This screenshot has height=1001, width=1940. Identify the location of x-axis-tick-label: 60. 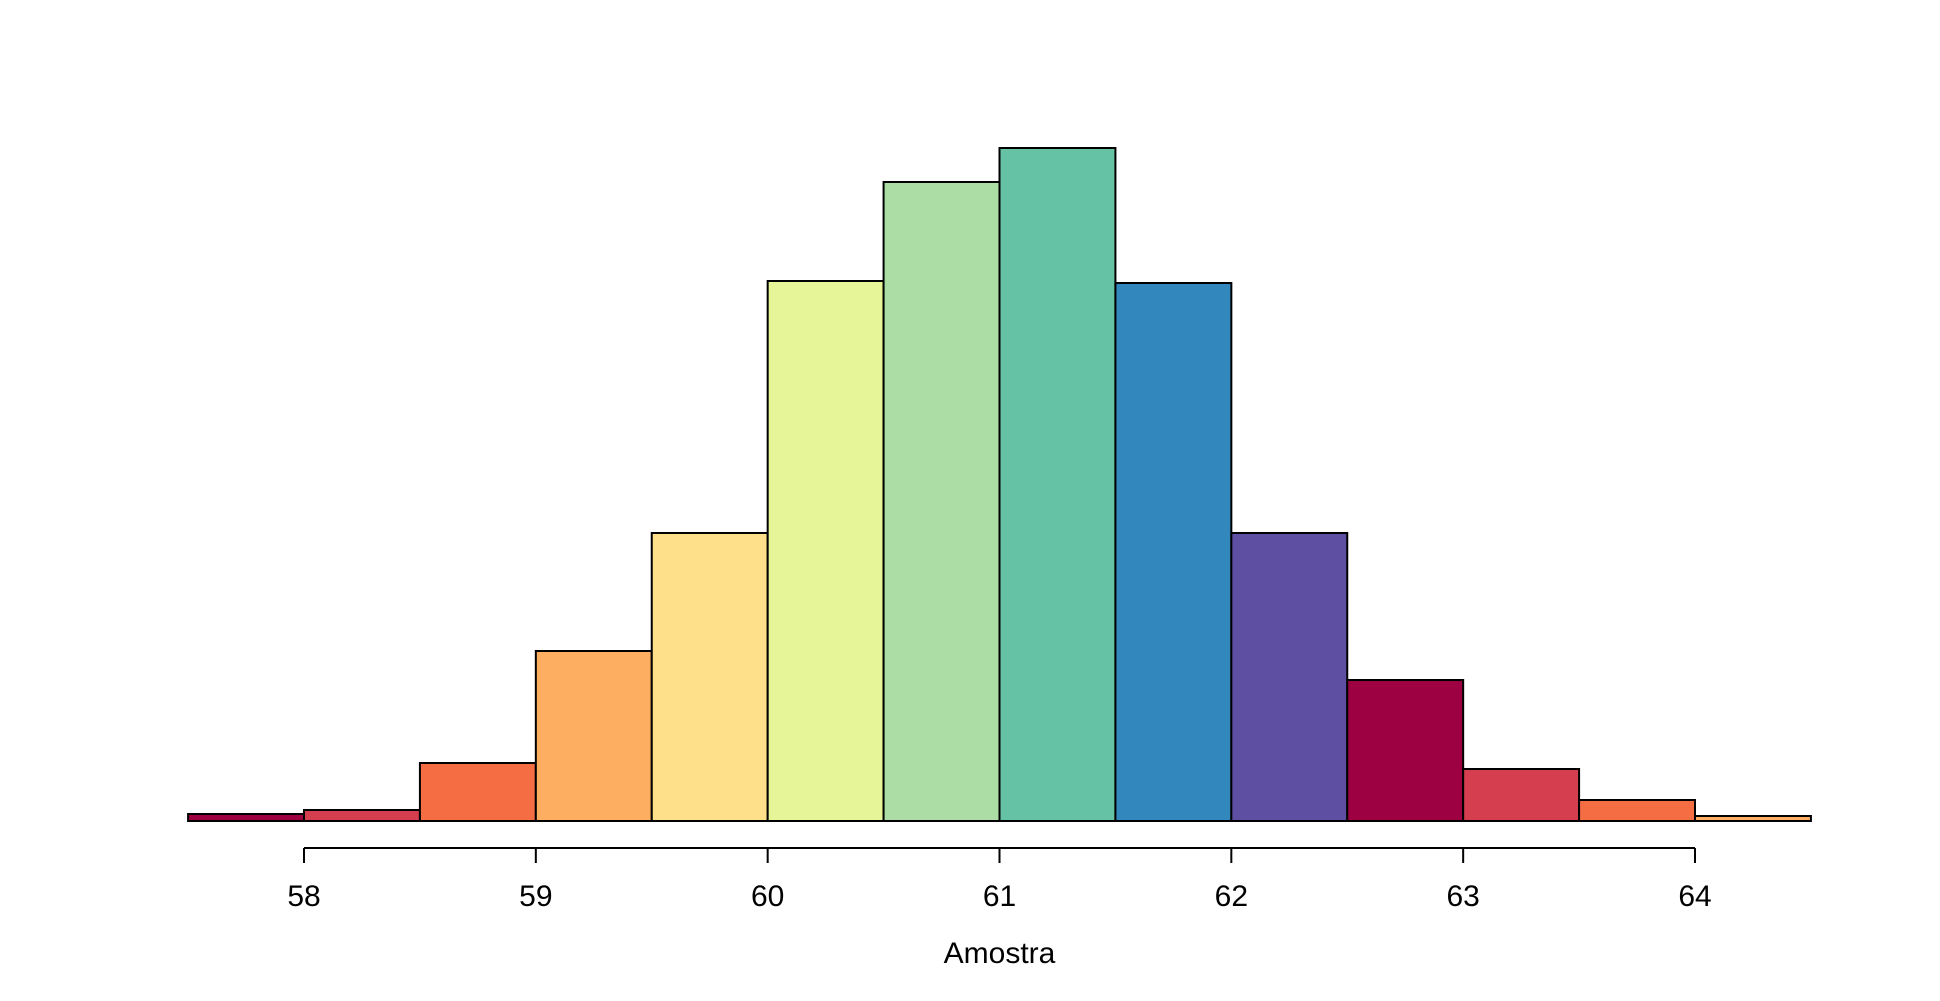
(767, 896).